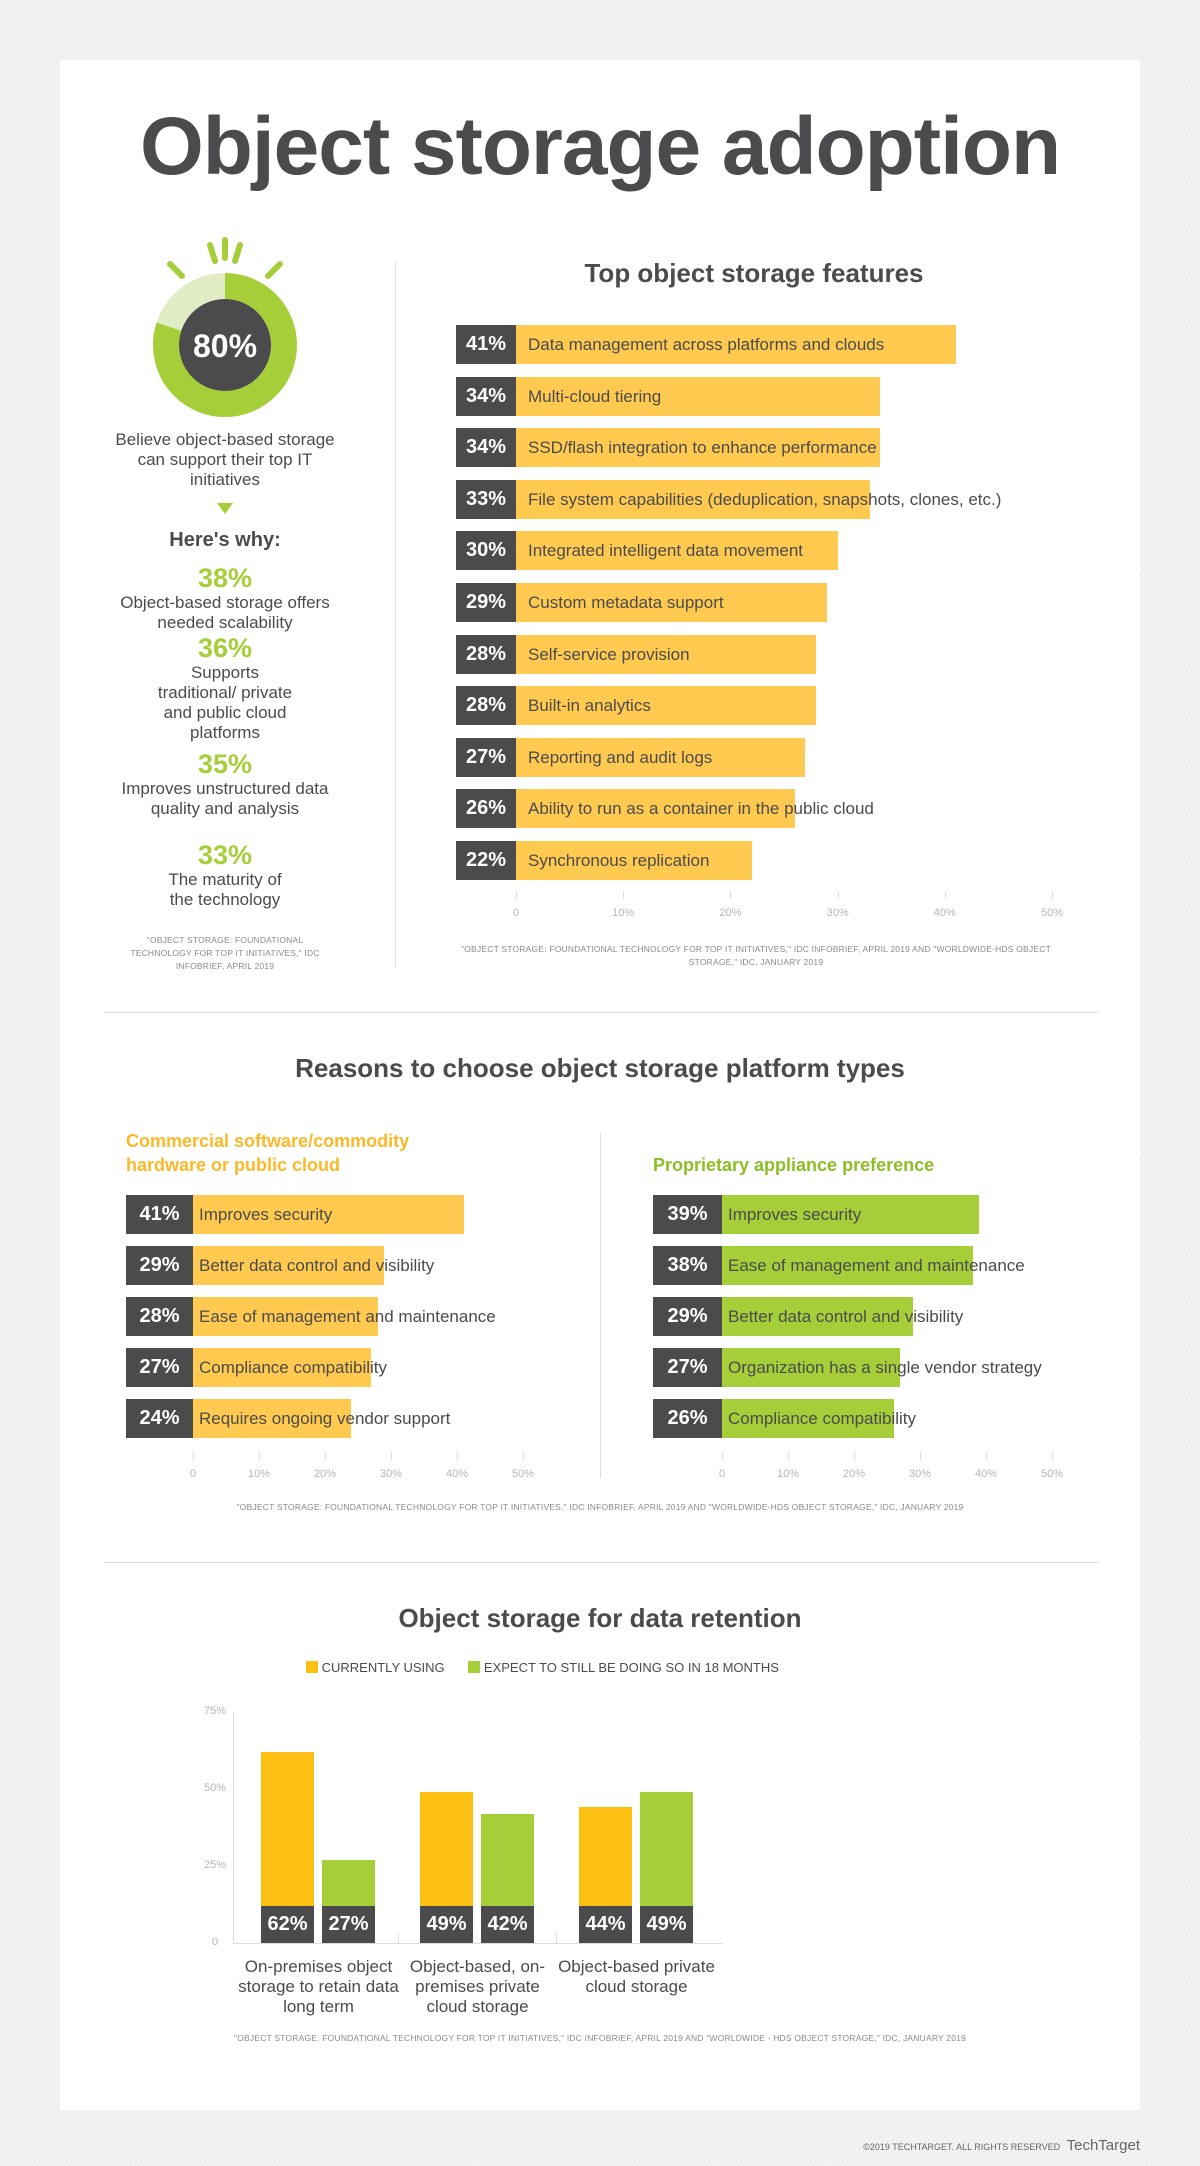 This screenshot has width=1200, height=2166. Describe the element at coordinates (225, 855) in the screenshot. I see `reason-pct: 33%` at that location.